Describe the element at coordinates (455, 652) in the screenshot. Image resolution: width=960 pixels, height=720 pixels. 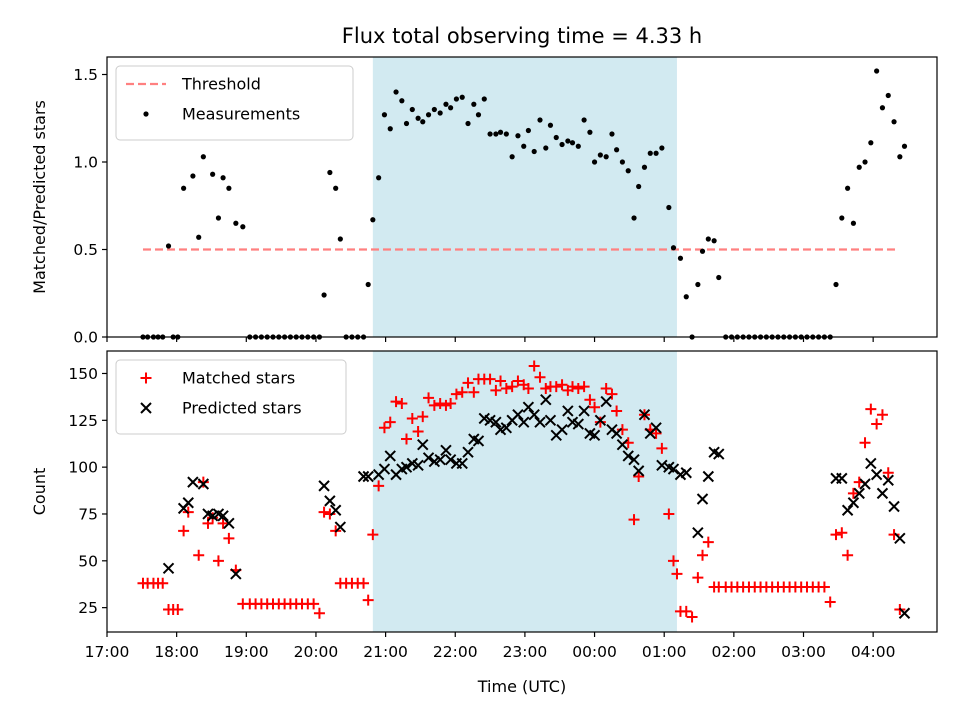
I see `x-tick-label: 22:00` at that location.